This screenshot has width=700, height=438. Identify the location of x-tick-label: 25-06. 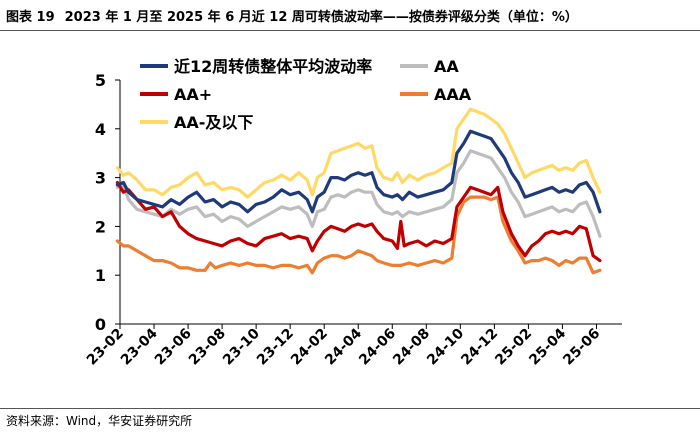
(581, 347).